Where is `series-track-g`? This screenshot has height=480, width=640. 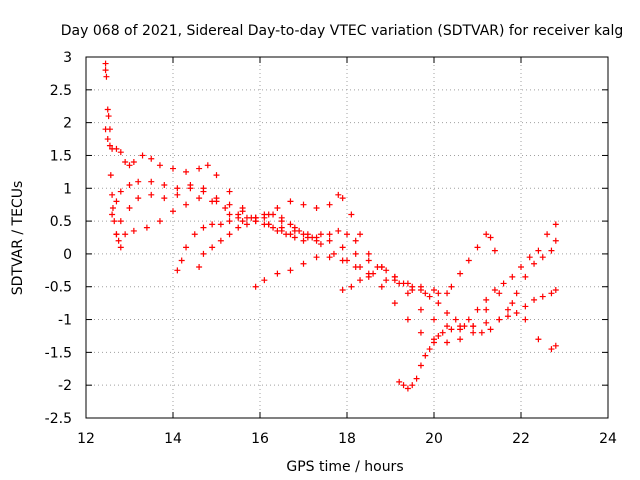
series-track-g is located at coordinates (405, 303).